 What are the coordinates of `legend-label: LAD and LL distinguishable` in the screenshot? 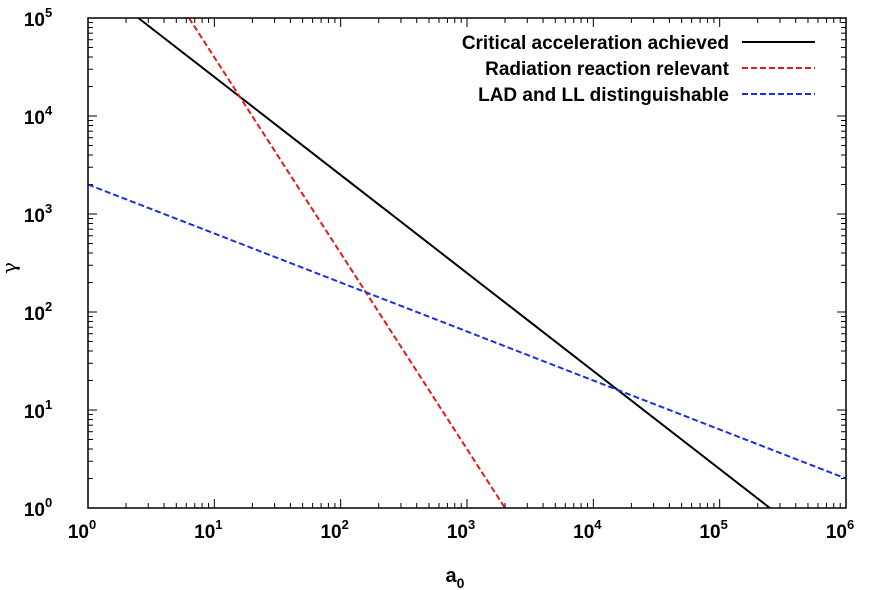 It's located at (603, 95).